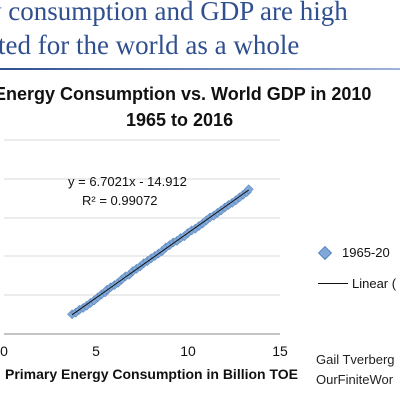 The width and height of the screenshot is (400, 400). Describe the element at coordinates (120, 200) in the screenshot. I see `r-squared: R² = 0.99072` at that location.